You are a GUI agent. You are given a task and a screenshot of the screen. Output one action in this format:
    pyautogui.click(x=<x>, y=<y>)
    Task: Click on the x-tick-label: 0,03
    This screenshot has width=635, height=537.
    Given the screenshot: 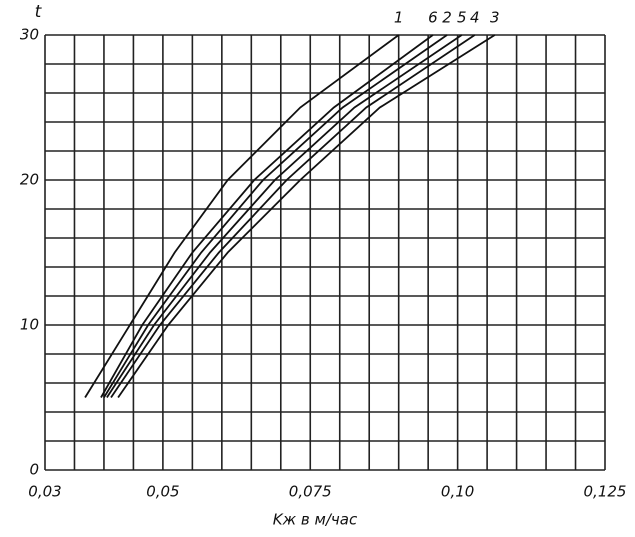 What is the action you would take?
    pyautogui.click(x=44, y=492)
    